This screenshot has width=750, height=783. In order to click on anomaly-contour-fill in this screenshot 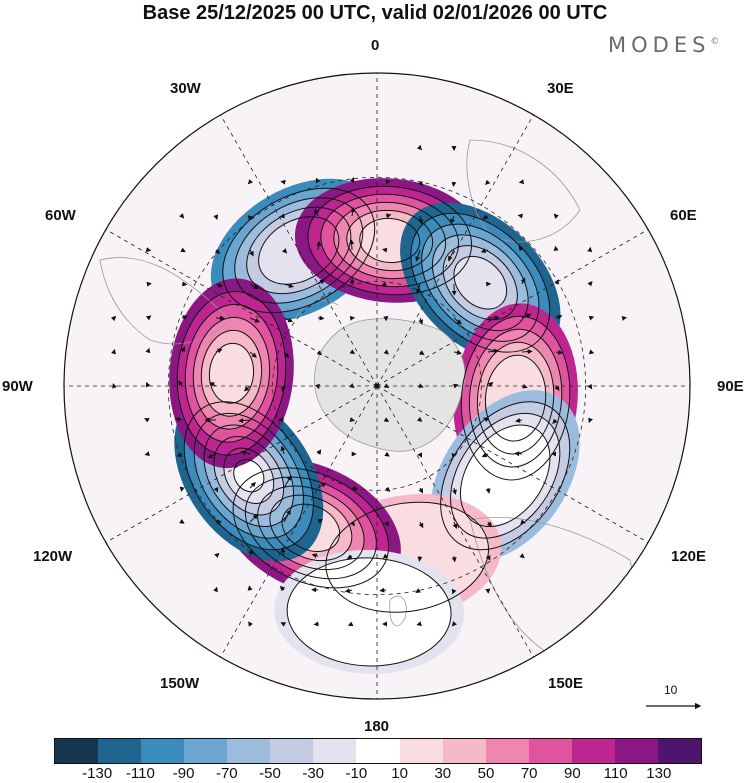, I will do `click(231, 373)`.